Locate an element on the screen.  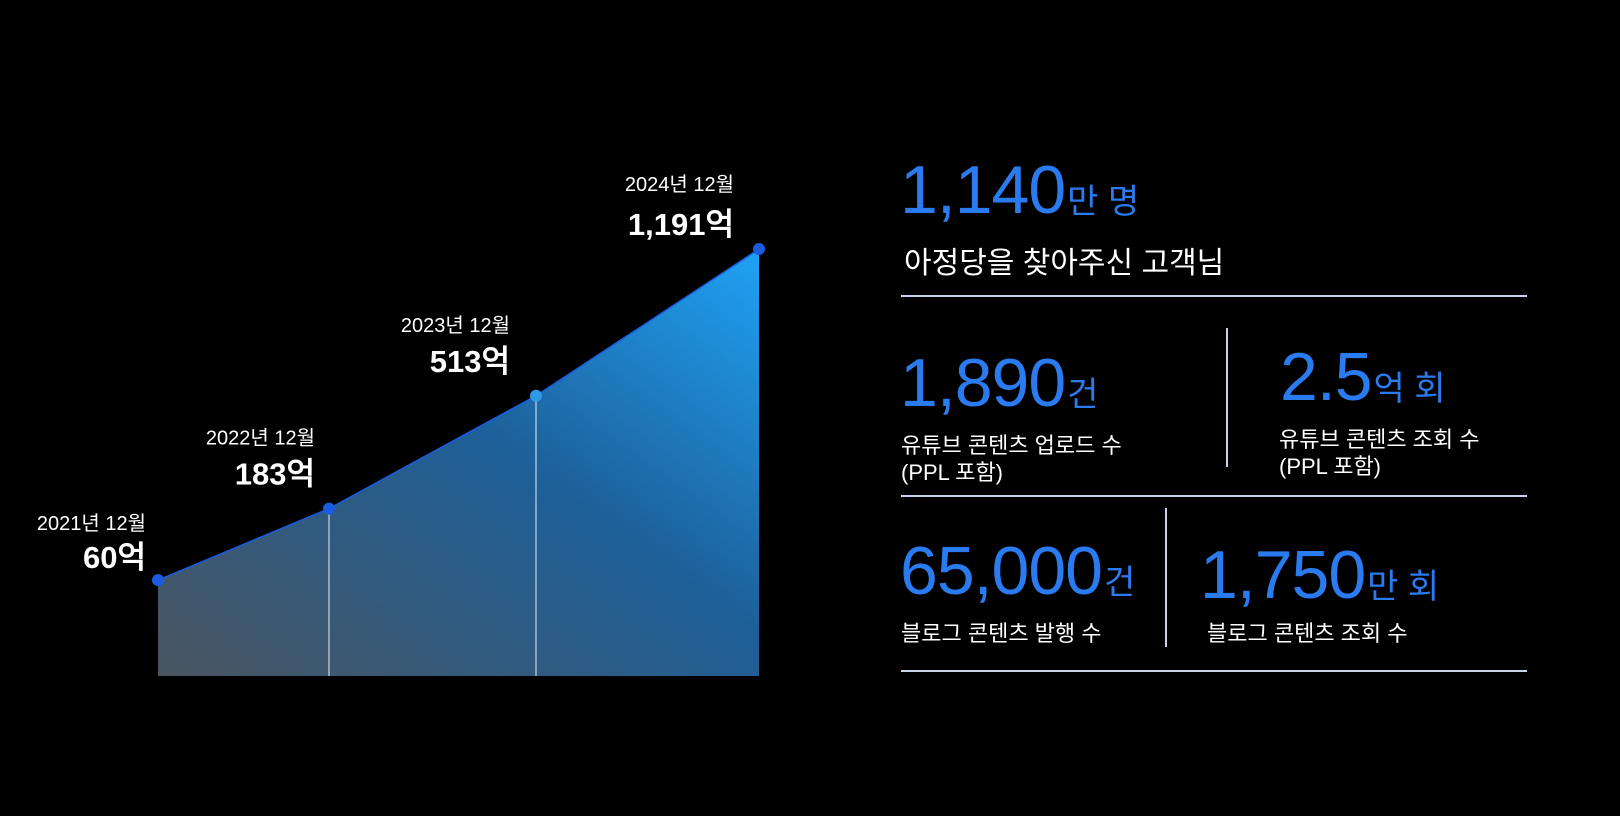
label-line: 유튜브 콘텐츠 업로드 수 is located at coordinates (1011, 445).